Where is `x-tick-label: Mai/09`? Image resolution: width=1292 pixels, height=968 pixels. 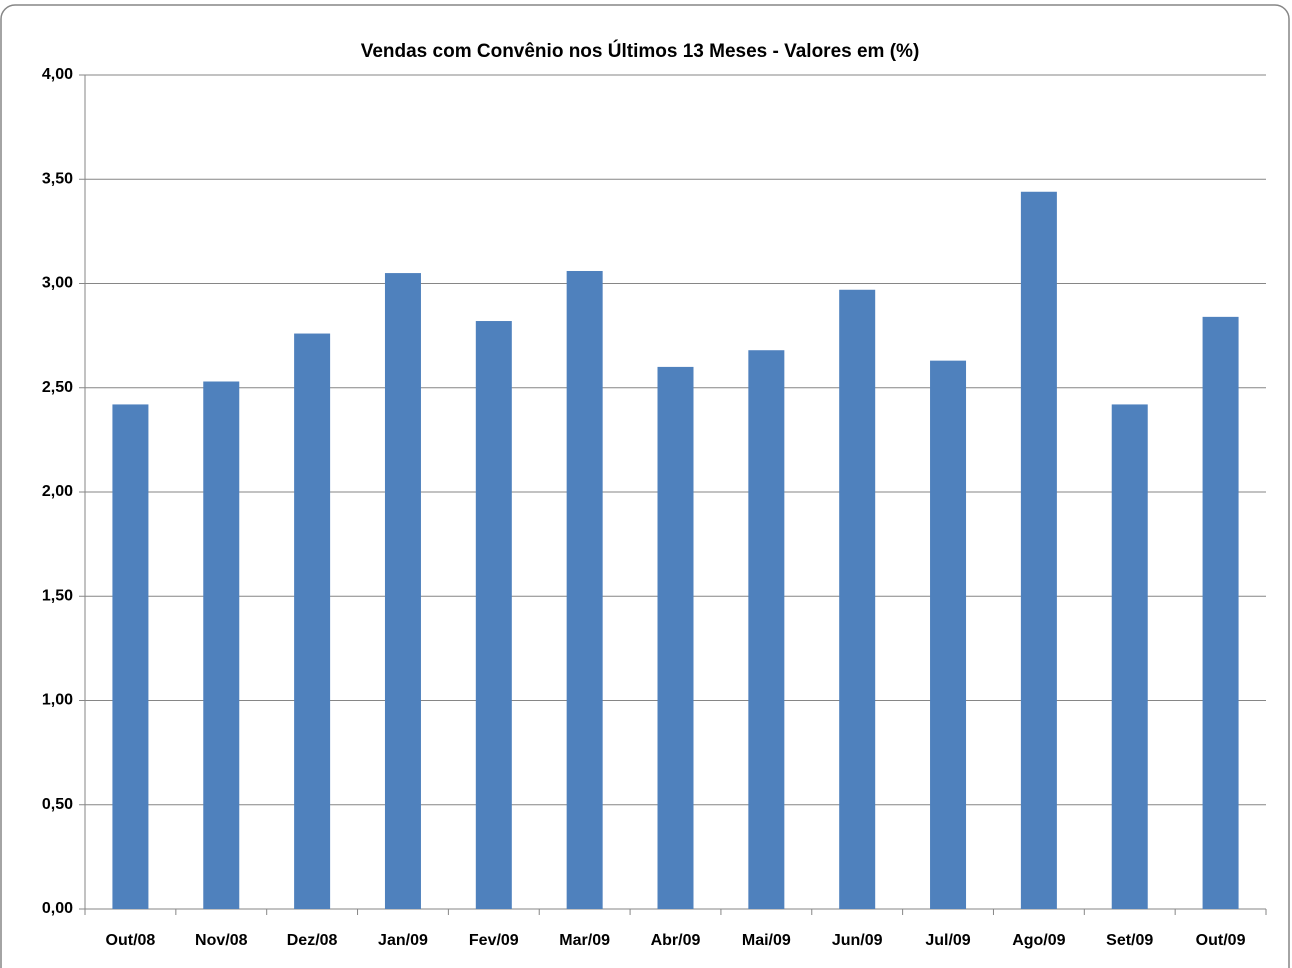
x-tick-label: Mai/09 is located at coordinates (766, 940).